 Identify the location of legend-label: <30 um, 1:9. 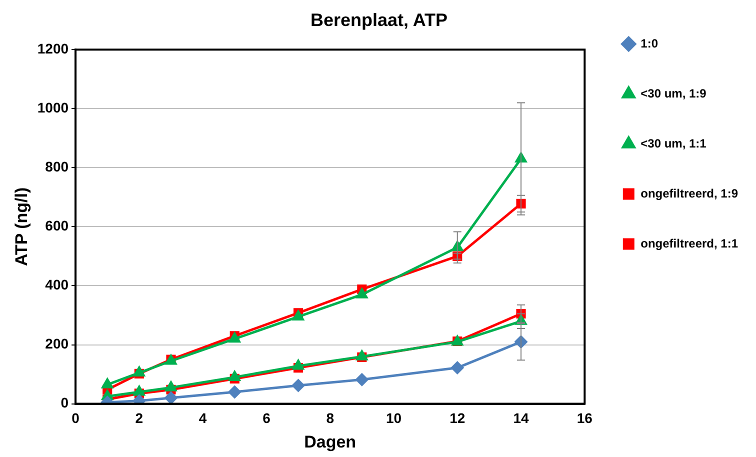
(673, 93).